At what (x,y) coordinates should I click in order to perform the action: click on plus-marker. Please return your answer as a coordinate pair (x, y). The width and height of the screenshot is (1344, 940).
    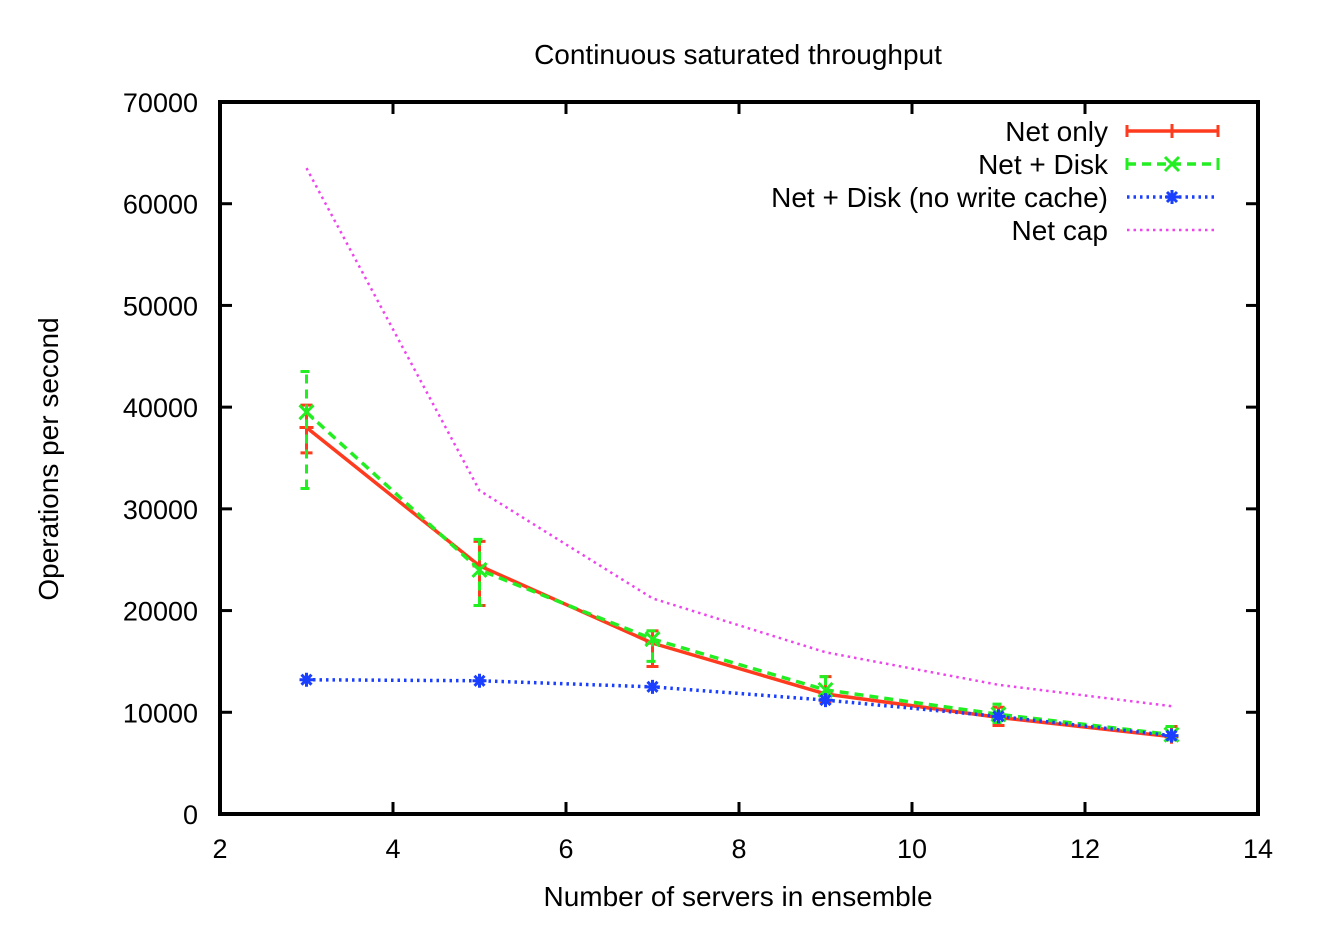
    Looking at the image, I should click on (1172, 131).